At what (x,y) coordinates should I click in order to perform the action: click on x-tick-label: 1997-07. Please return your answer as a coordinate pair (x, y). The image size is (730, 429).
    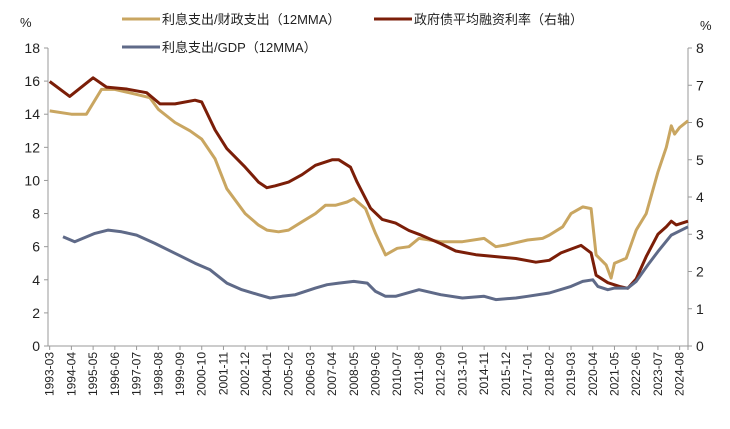
    Looking at the image, I should click on (137, 374).